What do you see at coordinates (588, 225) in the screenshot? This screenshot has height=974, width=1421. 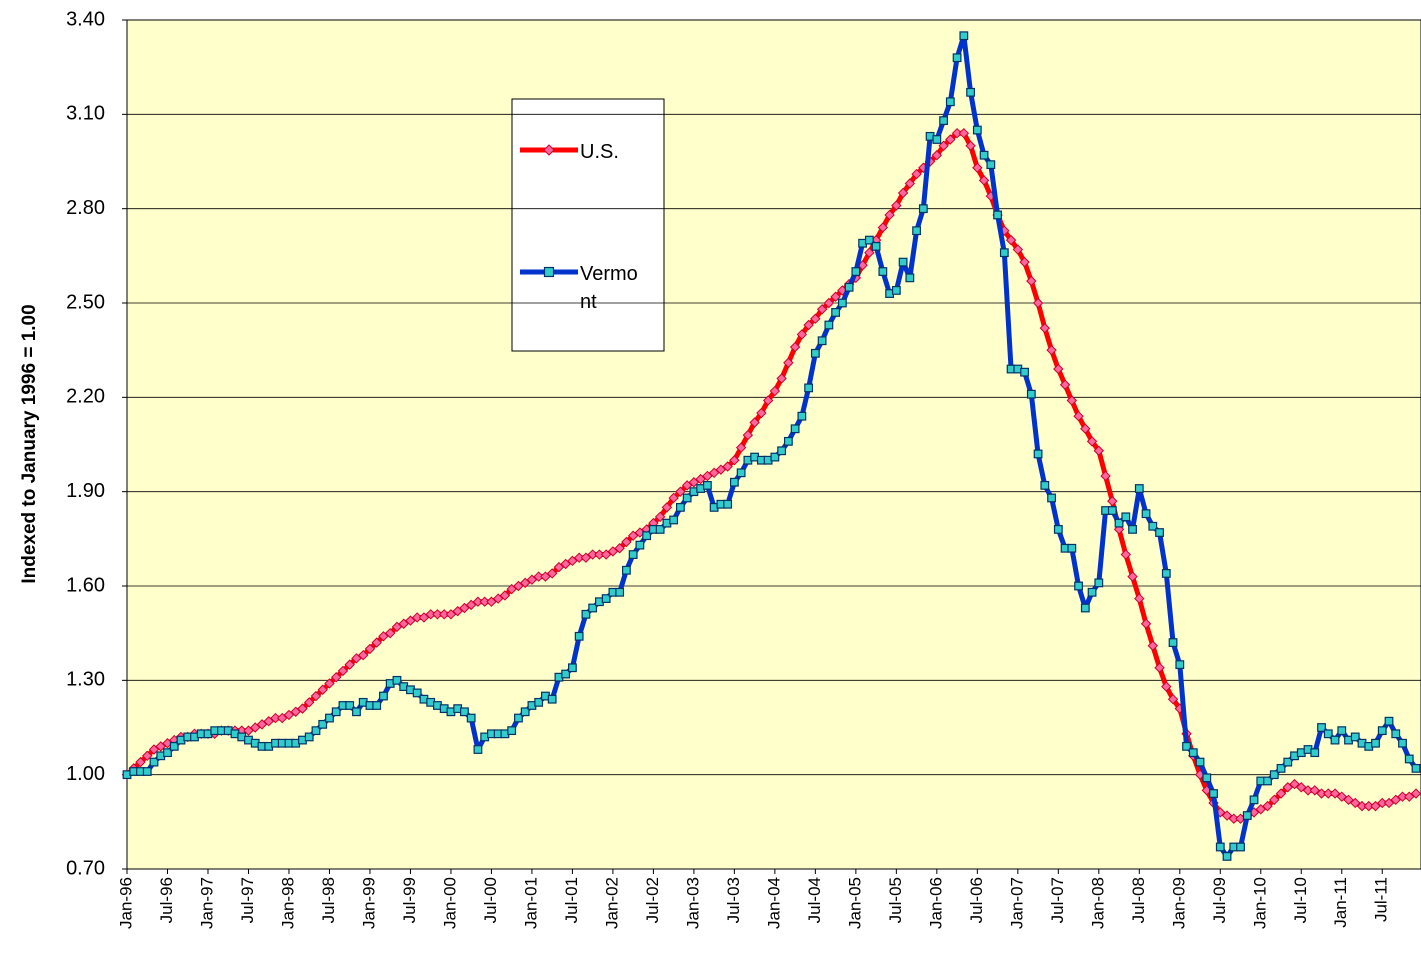 I see `legend-box` at bounding box center [588, 225].